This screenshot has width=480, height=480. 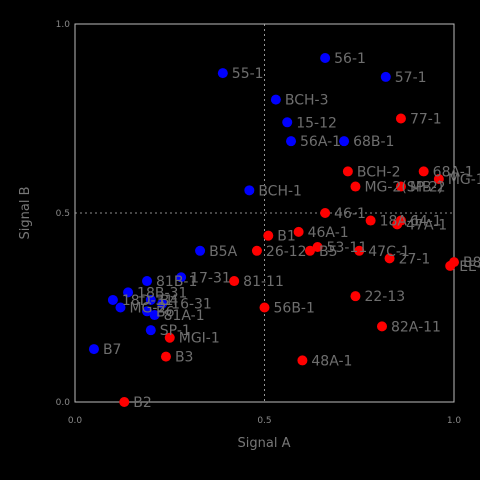 What do you see at coordinates (169, 301) in the screenshot?
I see `point-label: B4` at bounding box center [169, 301].